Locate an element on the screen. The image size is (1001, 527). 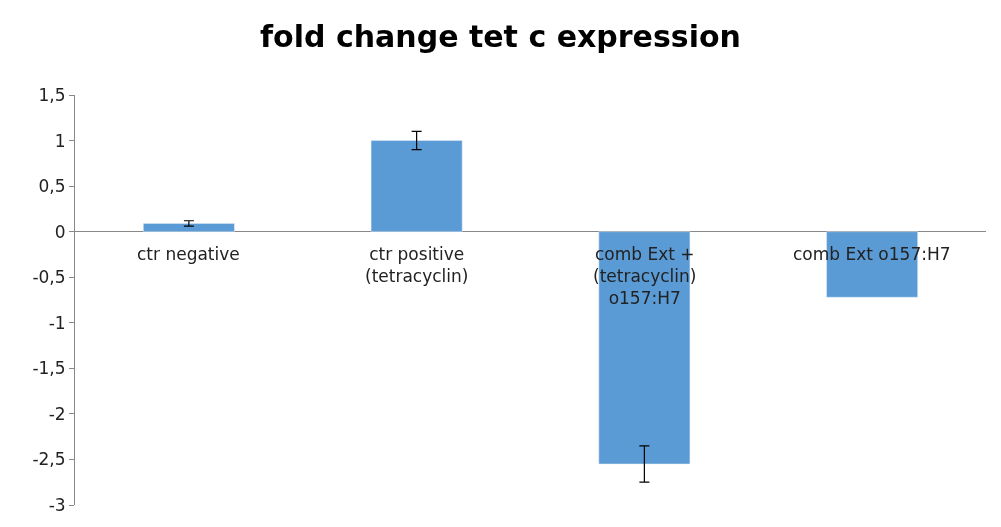
y-tick-label: -1 is located at coordinates (57, 322).